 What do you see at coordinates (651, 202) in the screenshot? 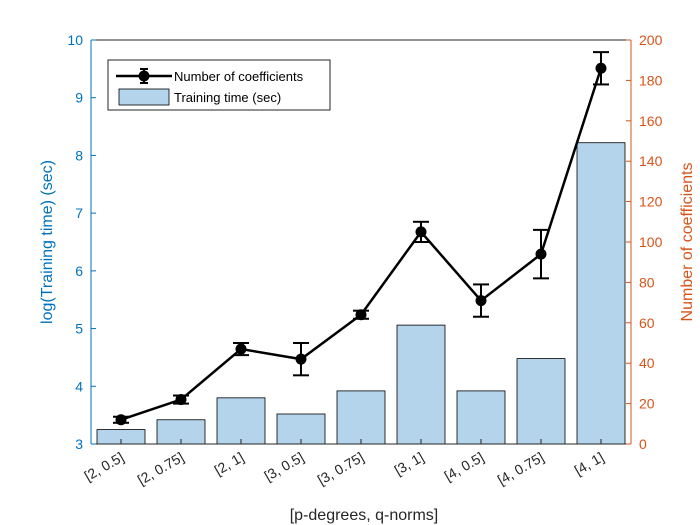
I see `right-y-tick-label: 120` at bounding box center [651, 202].